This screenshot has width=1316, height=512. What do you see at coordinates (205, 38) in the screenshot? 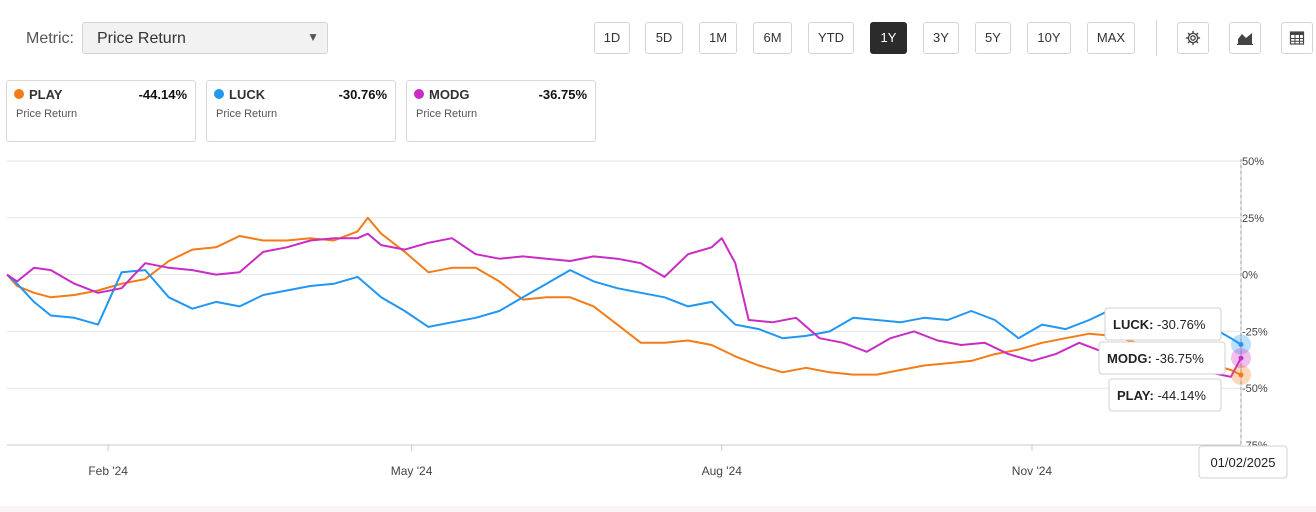
I see `metric-select: Price Return ▼` at bounding box center [205, 38].